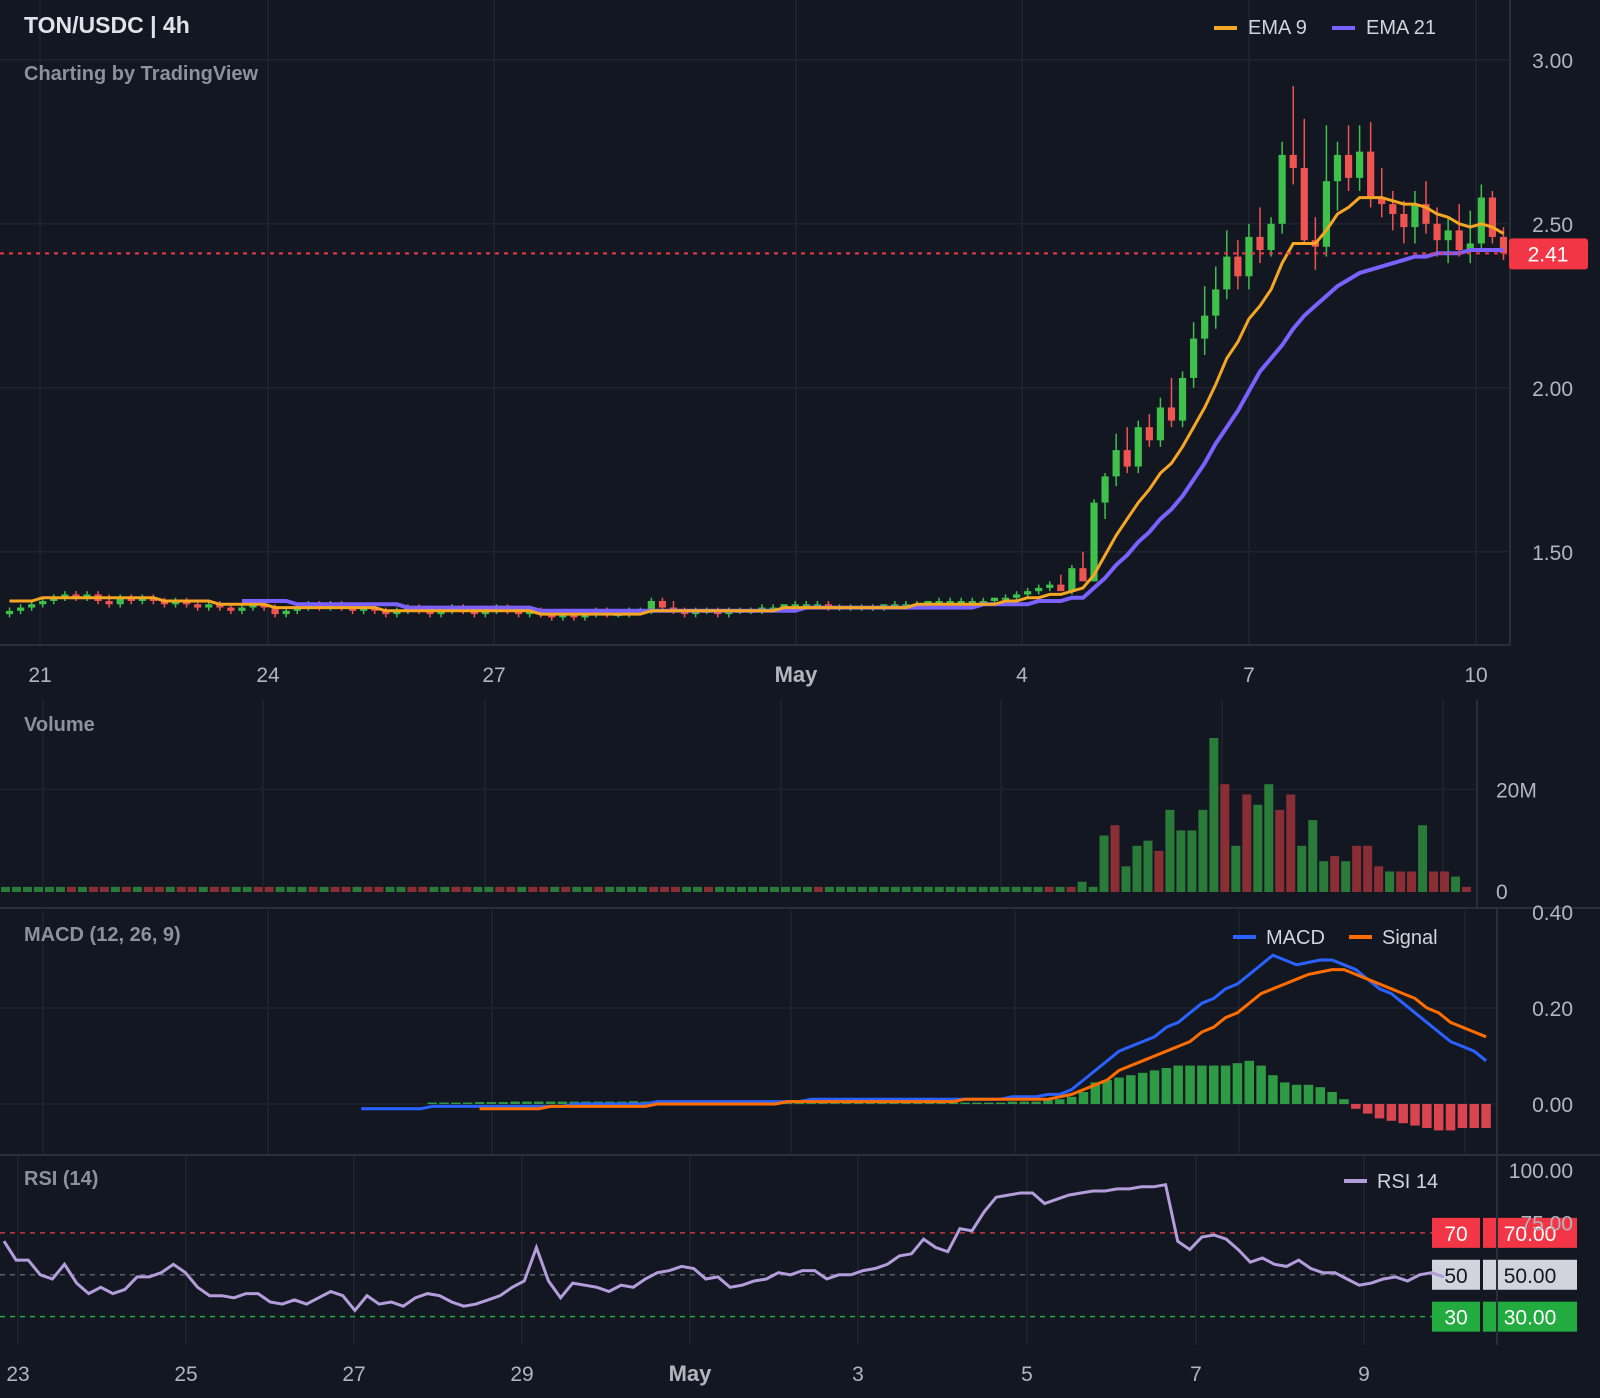  I want to click on bottom-x-axis: 23 25 27 29 May 3 5 7 9, so click(688, 1373).